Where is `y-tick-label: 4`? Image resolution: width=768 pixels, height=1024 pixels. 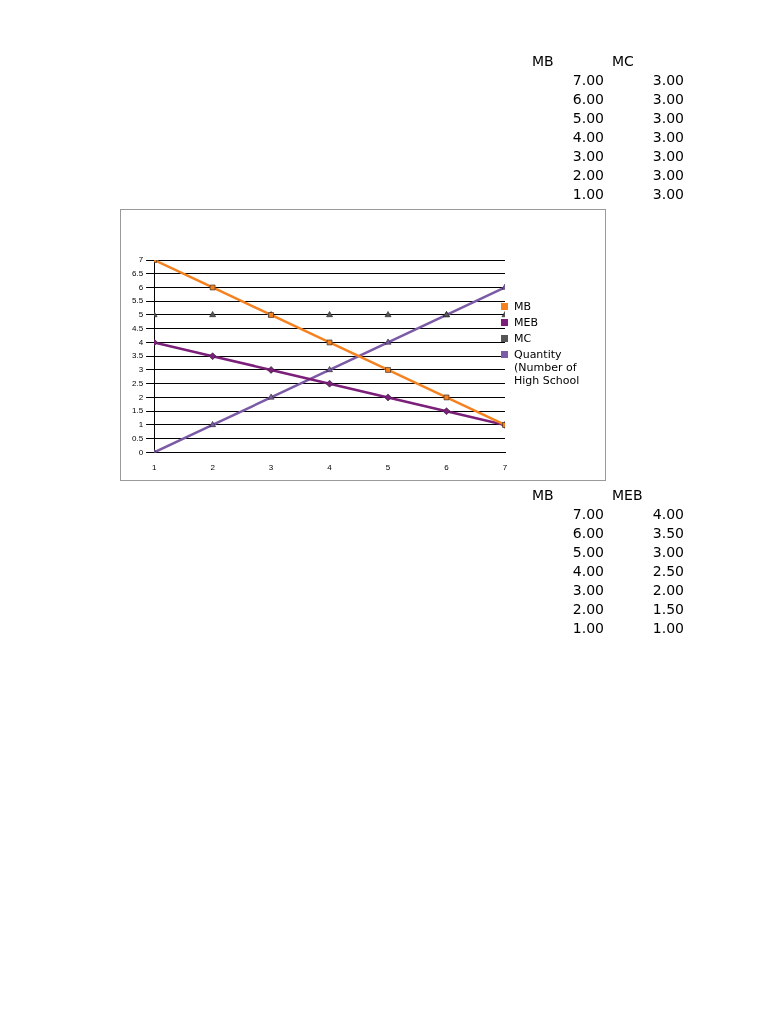 y-tick-label: 4 is located at coordinates (141, 342).